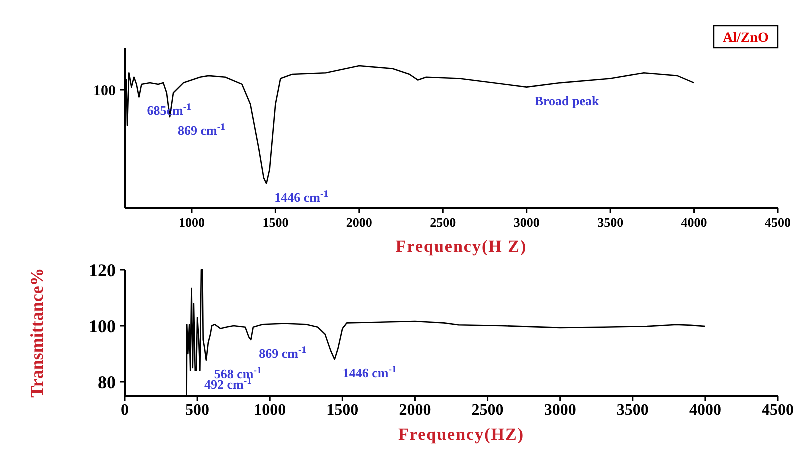 This screenshot has height=453, width=811. Describe the element at coordinates (107, 382) in the screenshot. I see `y-tick-label: 80` at that location.